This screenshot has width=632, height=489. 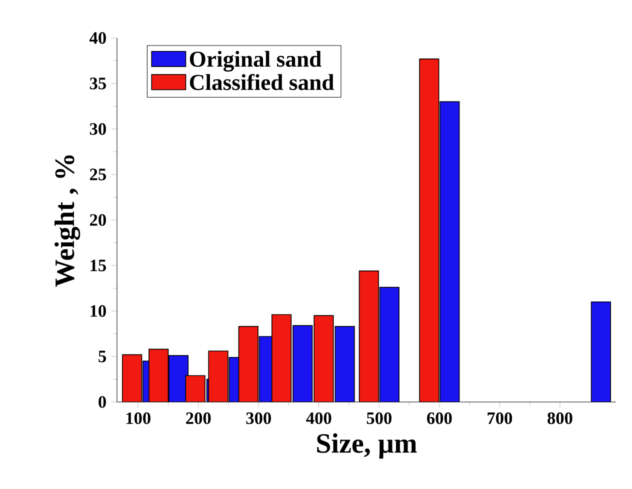 What do you see at coordinates (500, 418) in the screenshot?
I see `x-tick-label: 700` at bounding box center [500, 418].